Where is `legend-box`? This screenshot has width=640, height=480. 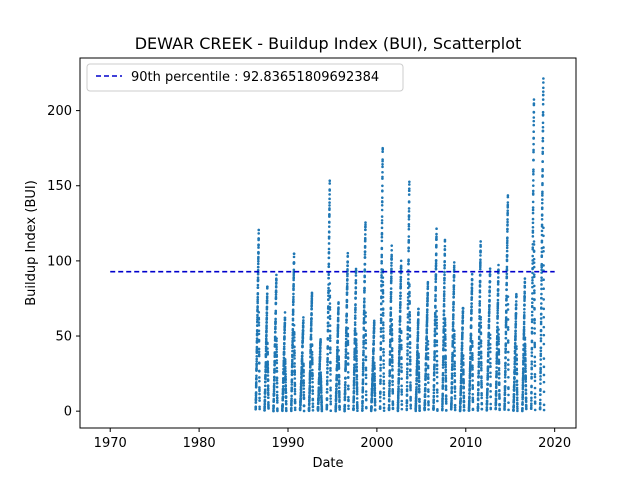
legend-box is located at coordinates (245, 77).